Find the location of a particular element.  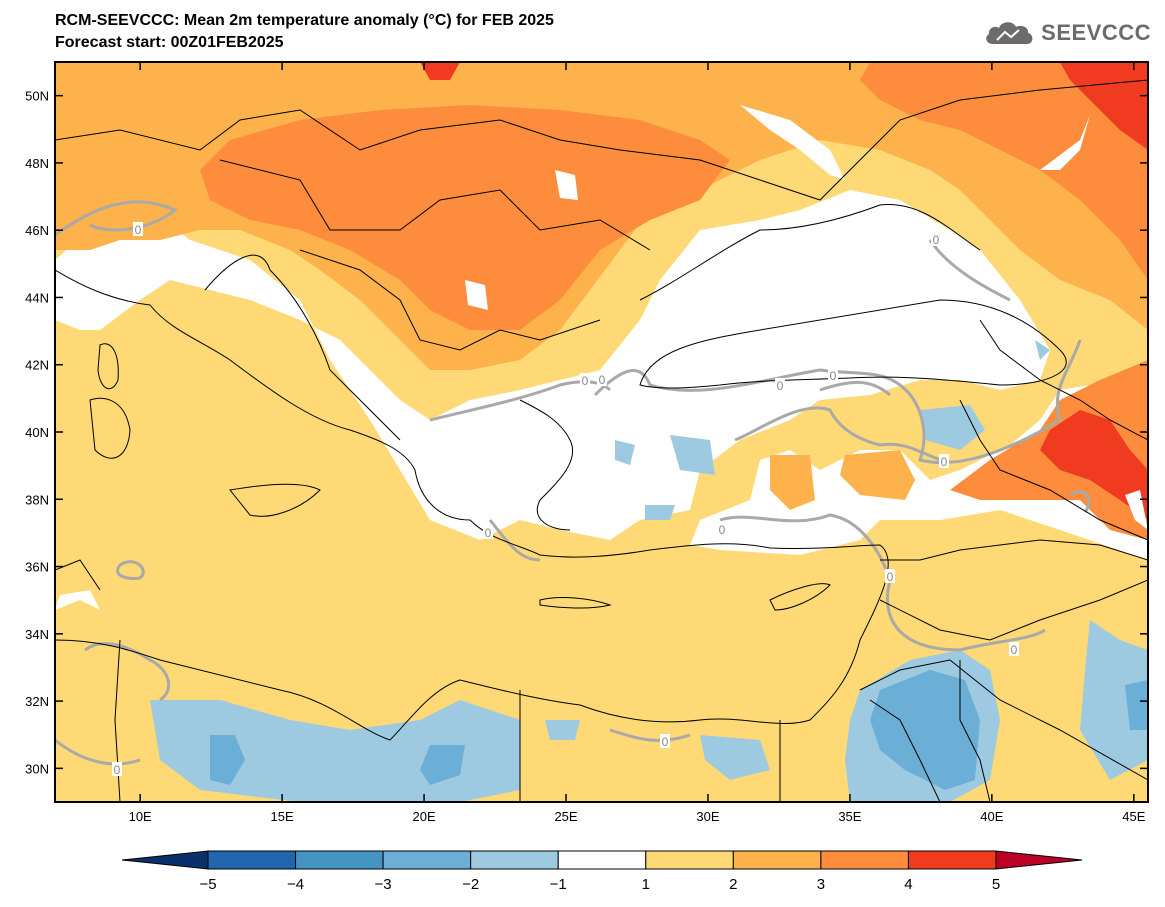

lon-tick-label: 45E is located at coordinates (1133, 816).